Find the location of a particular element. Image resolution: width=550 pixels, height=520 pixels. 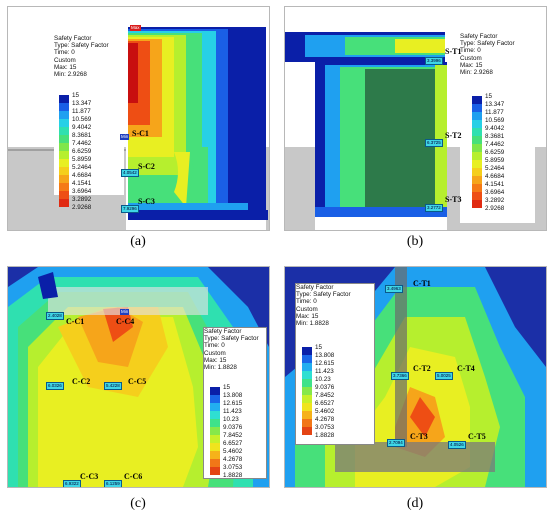

point-label-c-c2: C-C2 is located at coordinates (81, 381).